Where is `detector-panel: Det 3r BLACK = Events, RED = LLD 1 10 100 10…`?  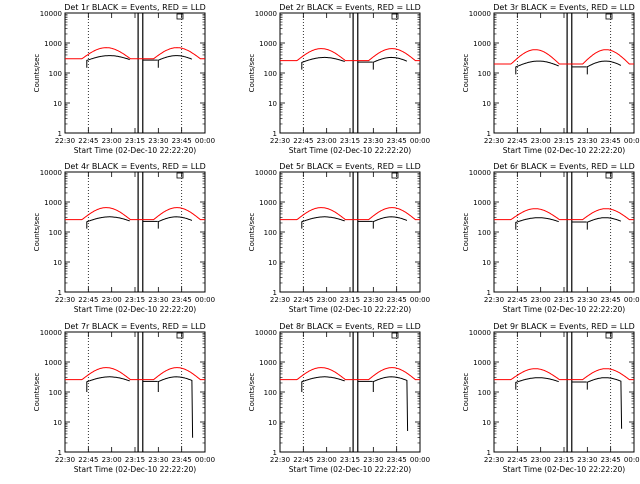 detector-panel: Det 3r BLACK = Events, RED = LLD 1 10 100 10… is located at coordinates (551, 79).